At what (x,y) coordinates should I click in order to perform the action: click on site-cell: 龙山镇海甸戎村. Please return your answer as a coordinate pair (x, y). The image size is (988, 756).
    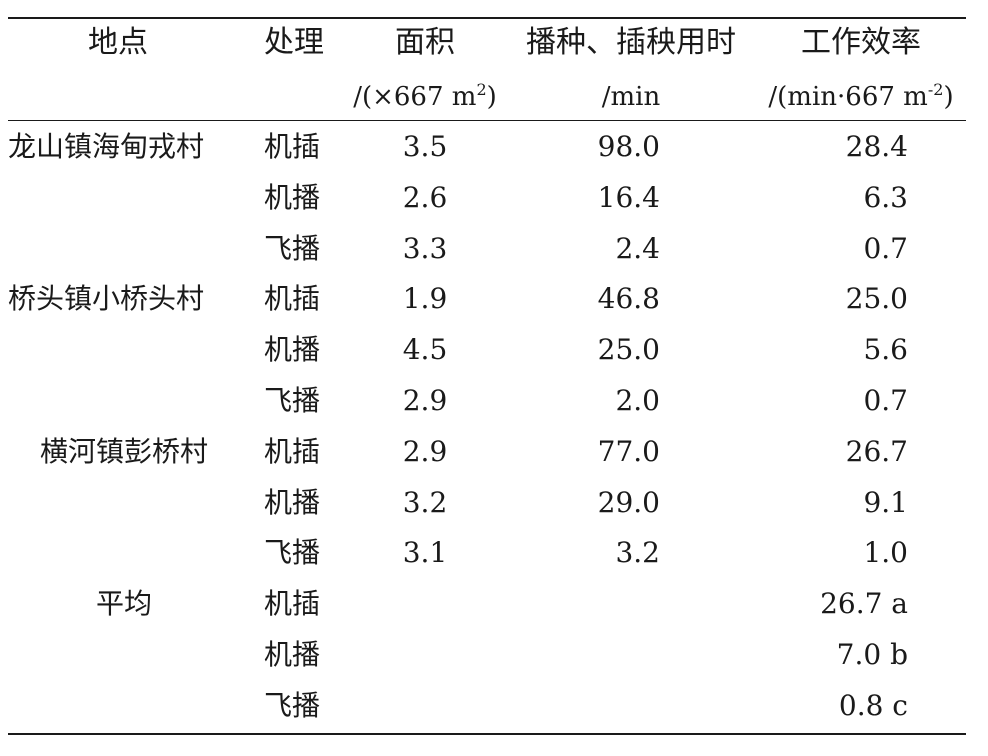
    Looking at the image, I should click on (106, 146).